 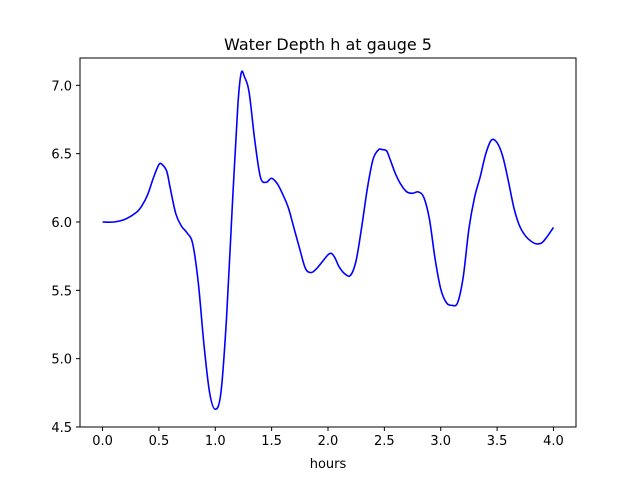 I want to click on x-tick-label: 1.0, so click(x=215, y=441).